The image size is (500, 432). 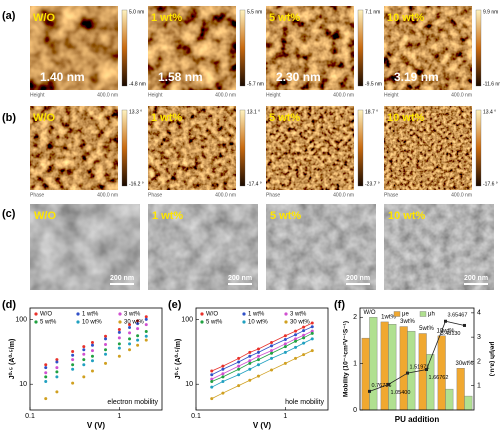 What do you see at coordinates (119, 416) in the screenshot?
I see `x-tick-label: 1` at bounding box center [119, 416].